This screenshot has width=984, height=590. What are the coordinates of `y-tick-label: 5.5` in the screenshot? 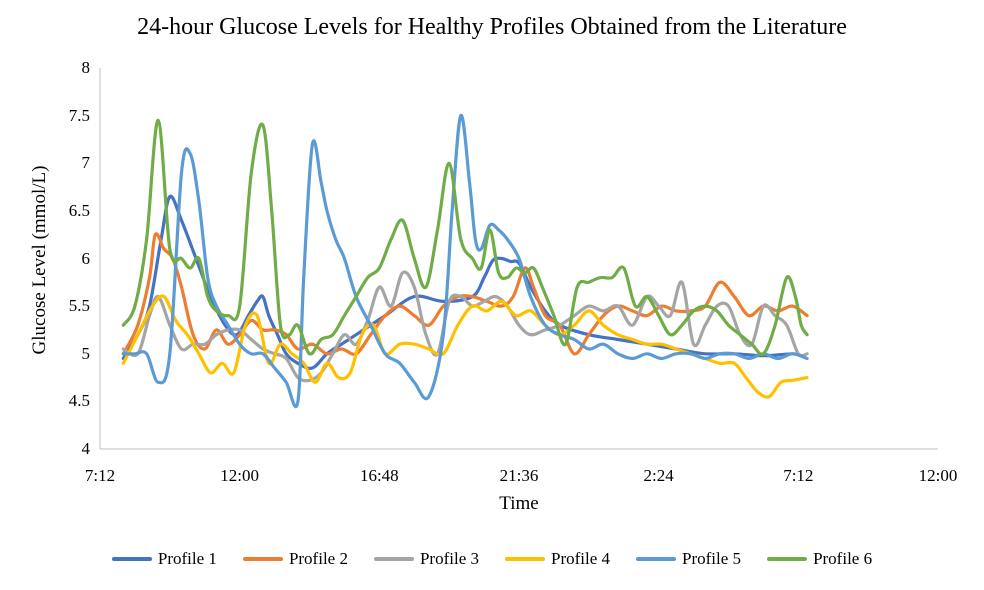 It's located at (79, 306).